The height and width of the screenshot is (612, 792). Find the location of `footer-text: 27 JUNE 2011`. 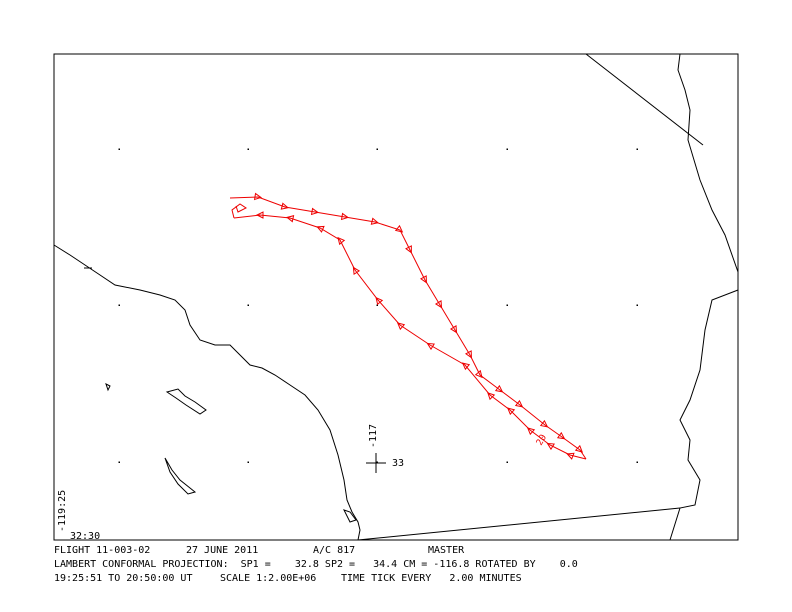

footer-text: 27 JUNE 2011 is located at coordinates (222, 550).